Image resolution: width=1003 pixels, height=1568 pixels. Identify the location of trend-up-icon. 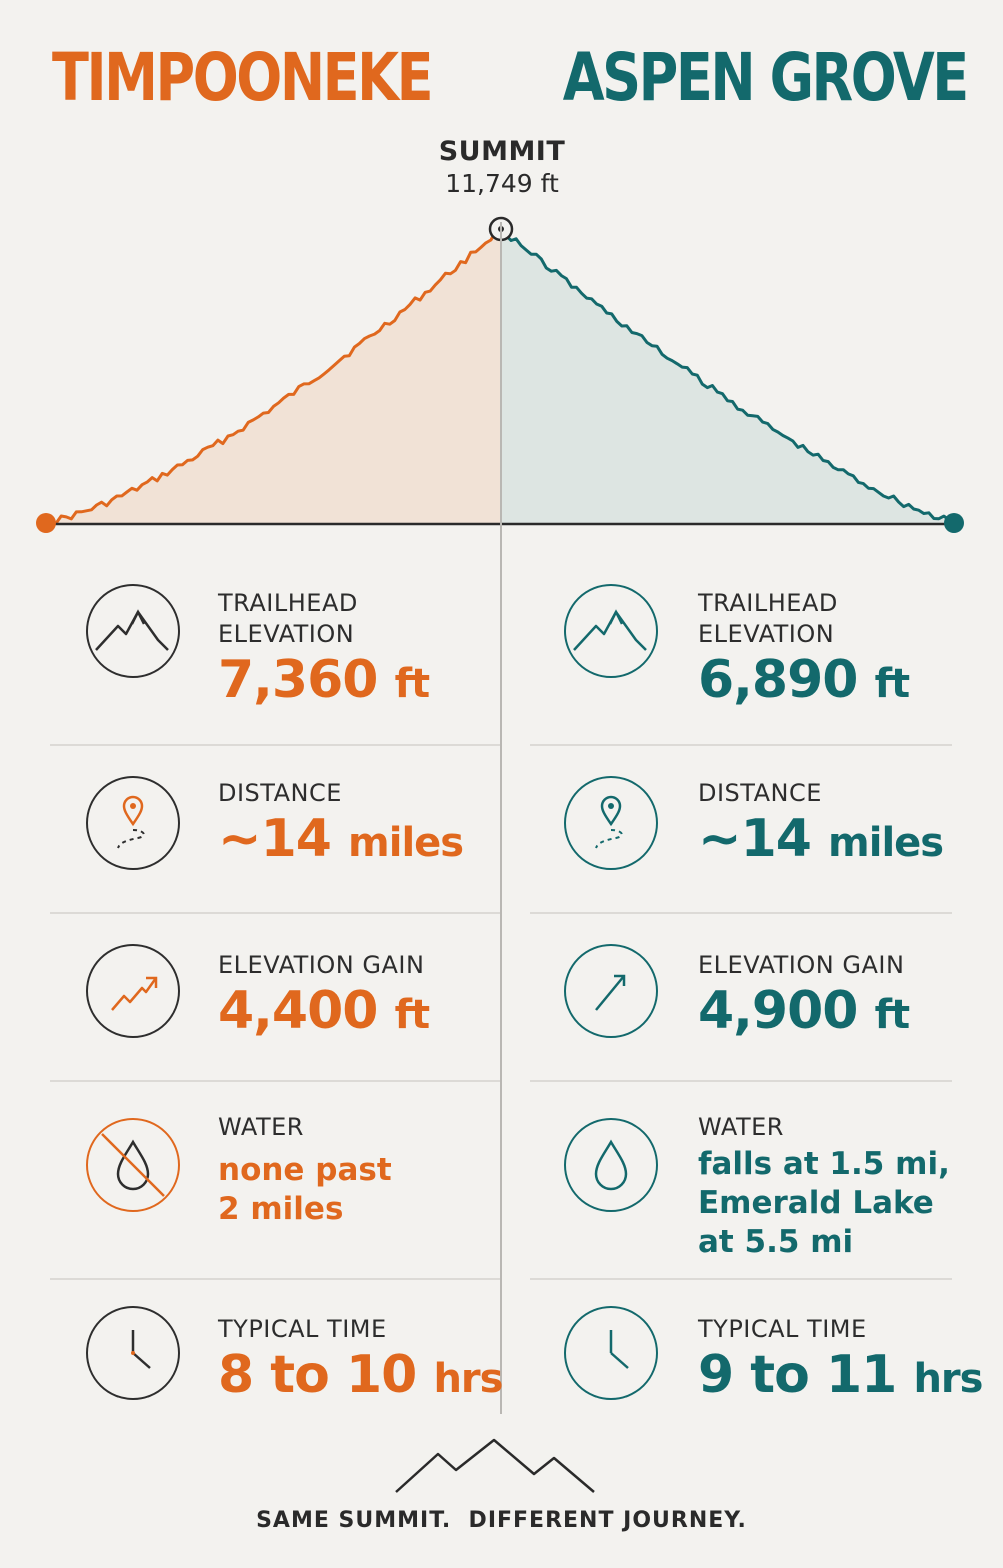
(133, 991).